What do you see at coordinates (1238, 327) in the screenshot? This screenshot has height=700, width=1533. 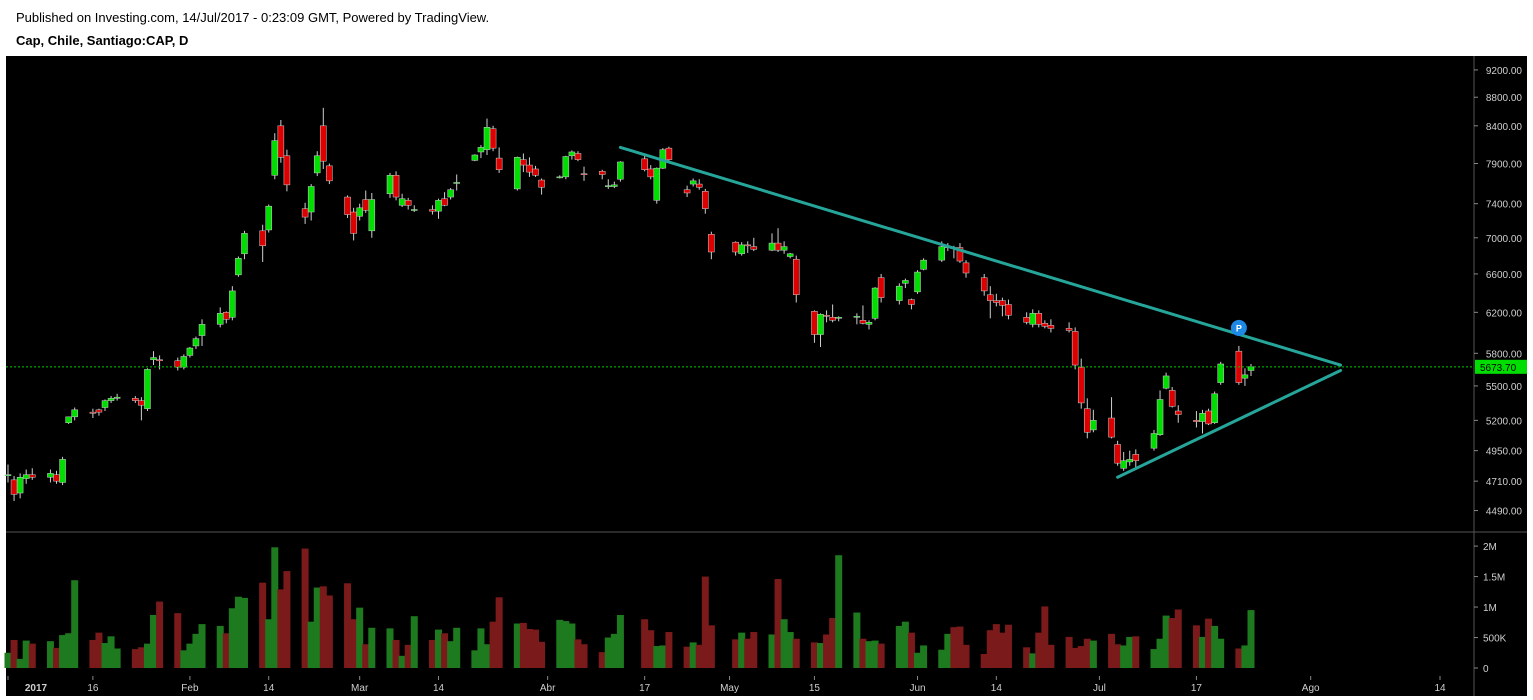 I see `signal-marker: P` at bounding box center [1238, 327].